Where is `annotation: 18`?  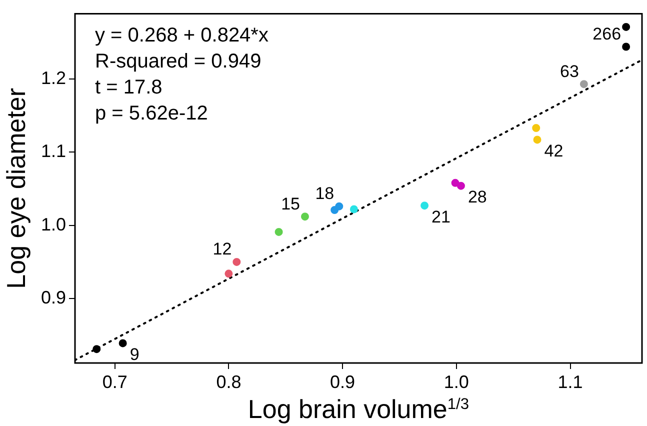
annotation: 18 is located at coordinates (324, 194).